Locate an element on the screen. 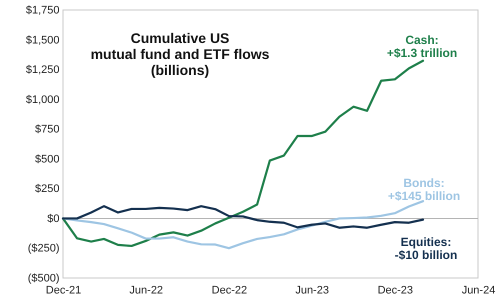 This screenshot has width=500, height=303. x-tick-label: Dec-23 is located at coordinates (396, 290).